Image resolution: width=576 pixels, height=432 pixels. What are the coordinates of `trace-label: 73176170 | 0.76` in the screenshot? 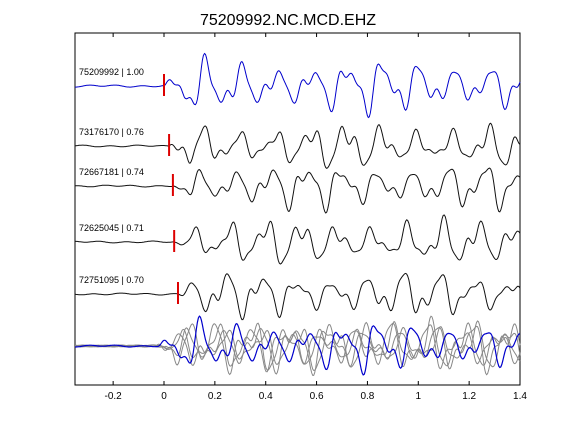 It's located at (111, 132).